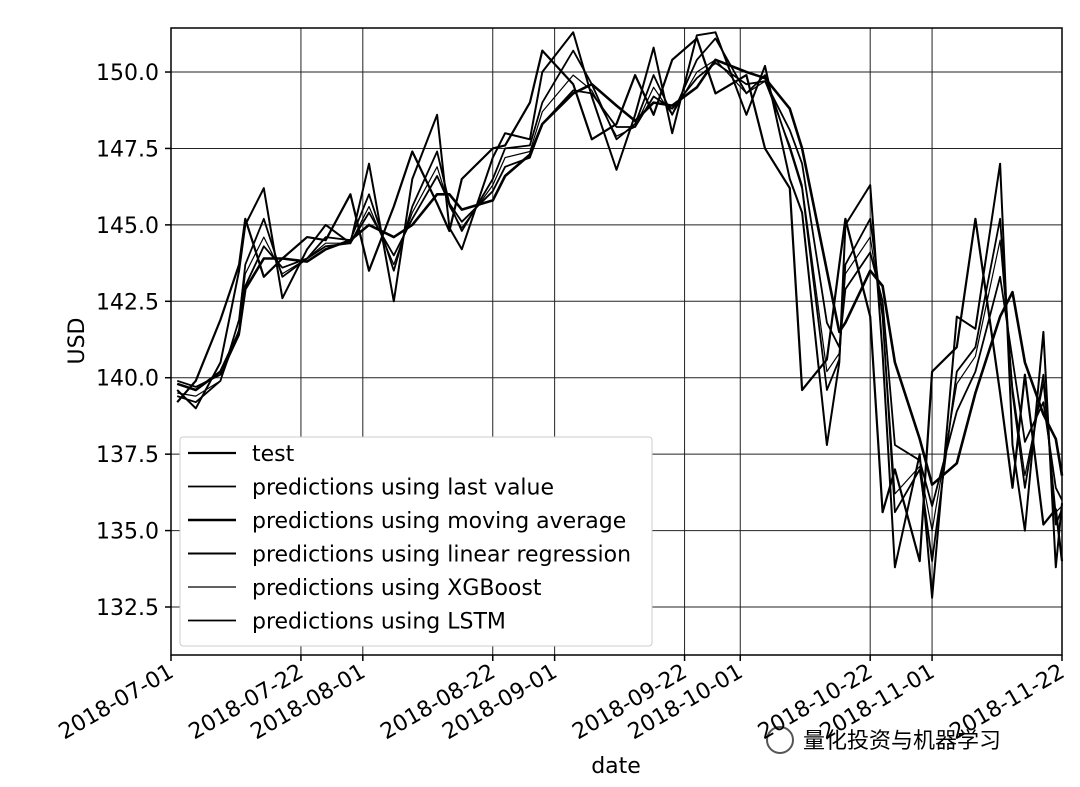 The height and width of the screenshot is (787, 1080). What do you see at coordinates (127, 532) in the screenshot?
I see `y-tick-label: 135.0` at bounding box center [127, 532].